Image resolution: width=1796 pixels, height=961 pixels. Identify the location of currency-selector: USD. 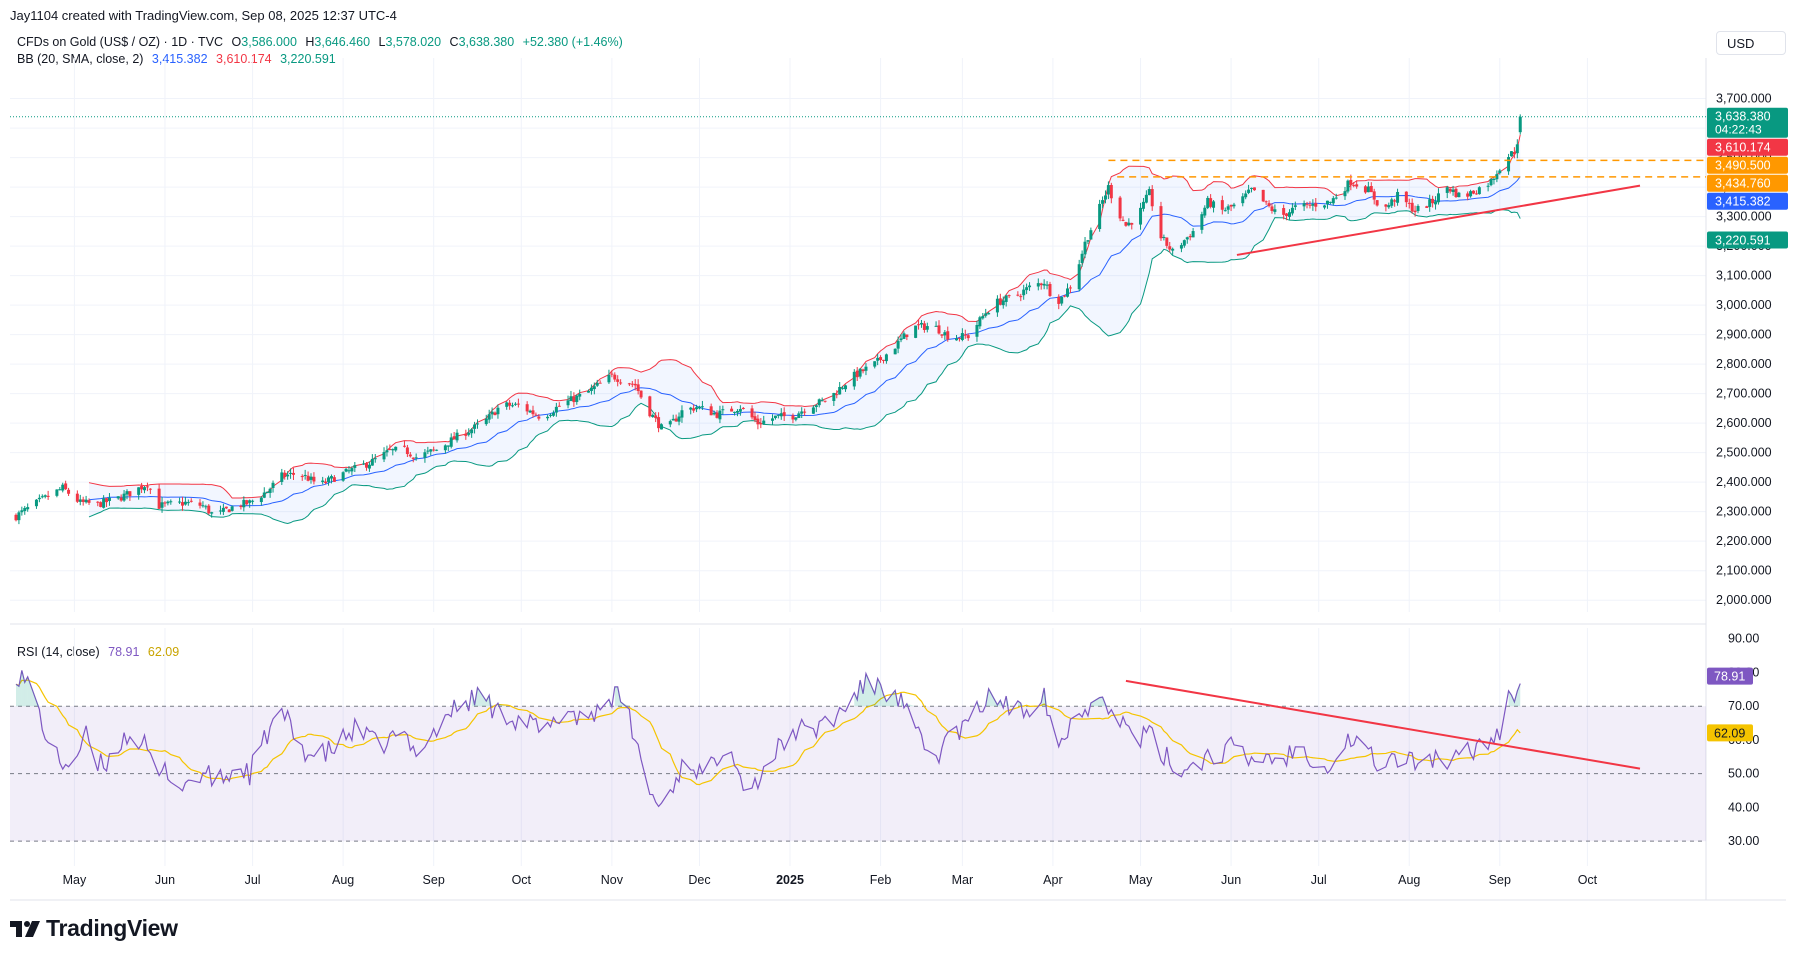
(1751, 43).